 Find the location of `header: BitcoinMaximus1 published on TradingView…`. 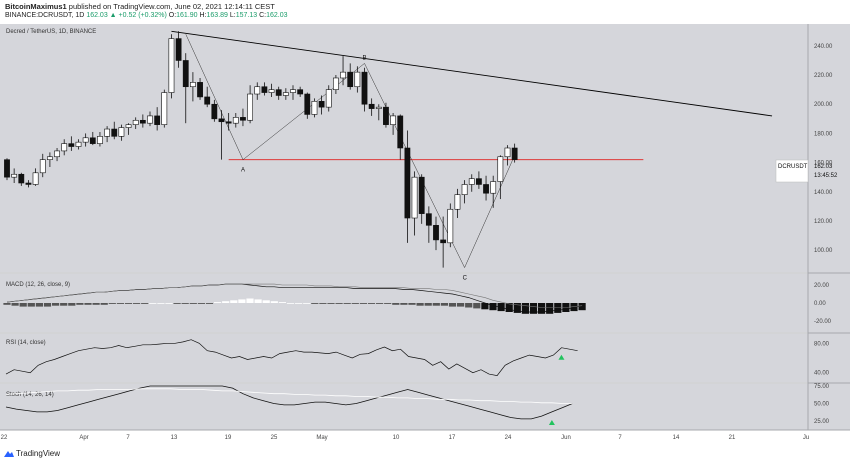

header: BitcoinMaximus1 published on TradingView… is located at coordinates (425, 12).